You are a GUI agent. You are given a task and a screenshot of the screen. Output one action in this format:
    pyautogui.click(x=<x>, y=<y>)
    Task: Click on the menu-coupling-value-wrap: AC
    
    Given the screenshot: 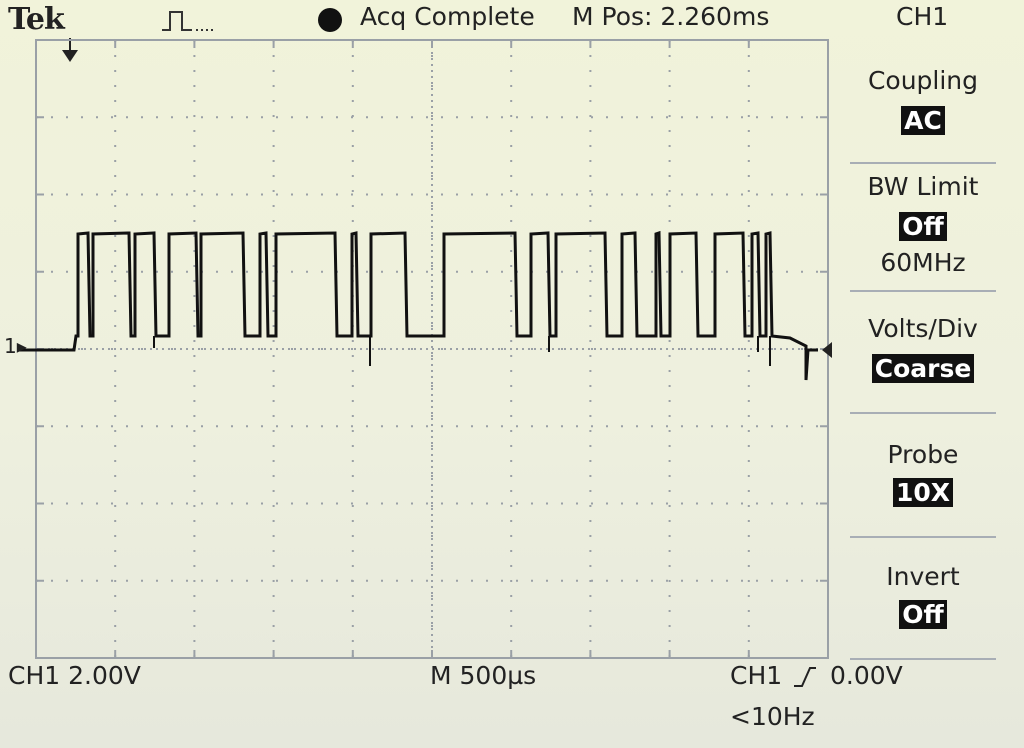 What is the action you would take?
    pyautogui.click(x=923, y=121)
    